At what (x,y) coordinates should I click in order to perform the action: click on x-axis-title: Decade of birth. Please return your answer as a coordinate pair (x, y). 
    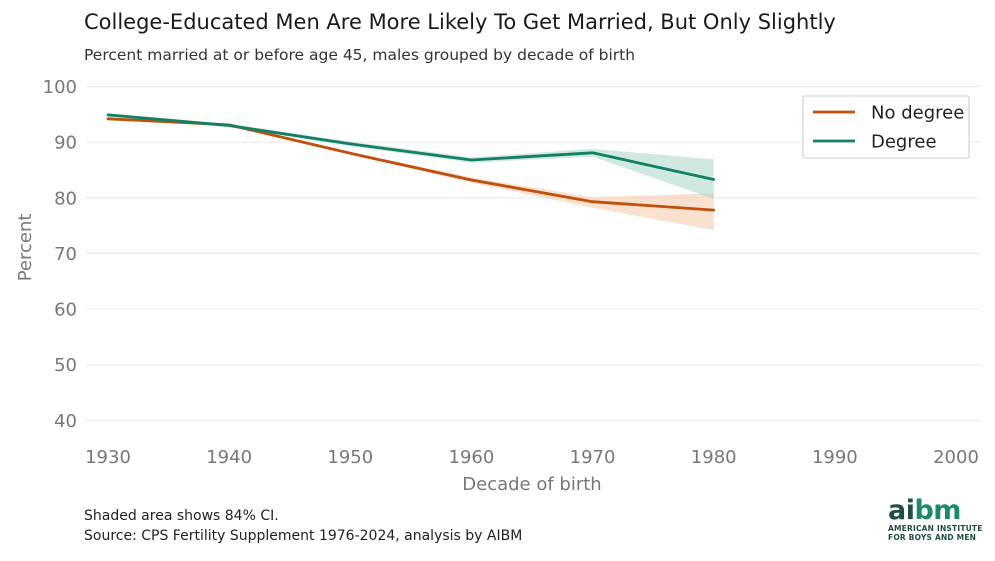
    Looking at the image, I should click on (531, 484).